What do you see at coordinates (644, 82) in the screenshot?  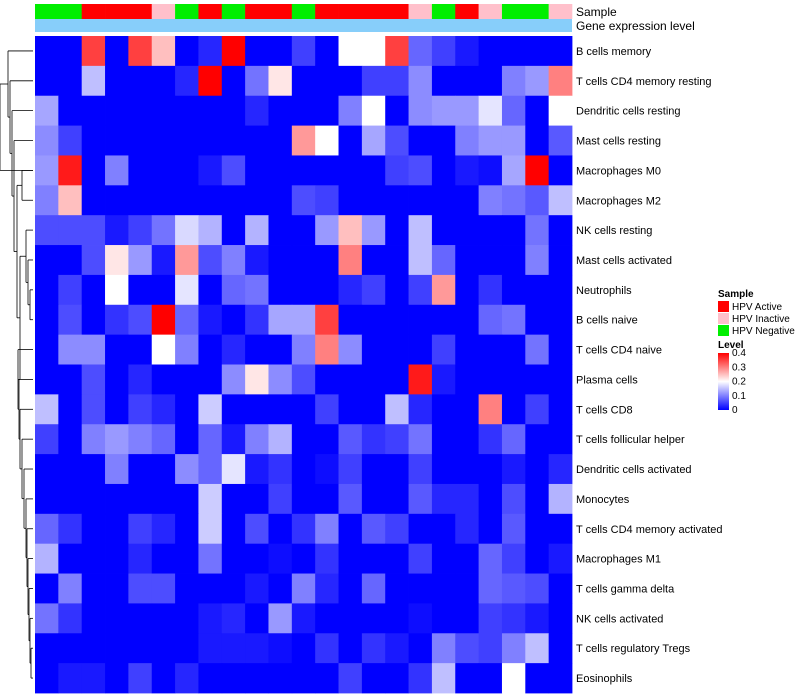 I see `row-label: T cells CD4 memory resting` at bounding box center [644, 82].